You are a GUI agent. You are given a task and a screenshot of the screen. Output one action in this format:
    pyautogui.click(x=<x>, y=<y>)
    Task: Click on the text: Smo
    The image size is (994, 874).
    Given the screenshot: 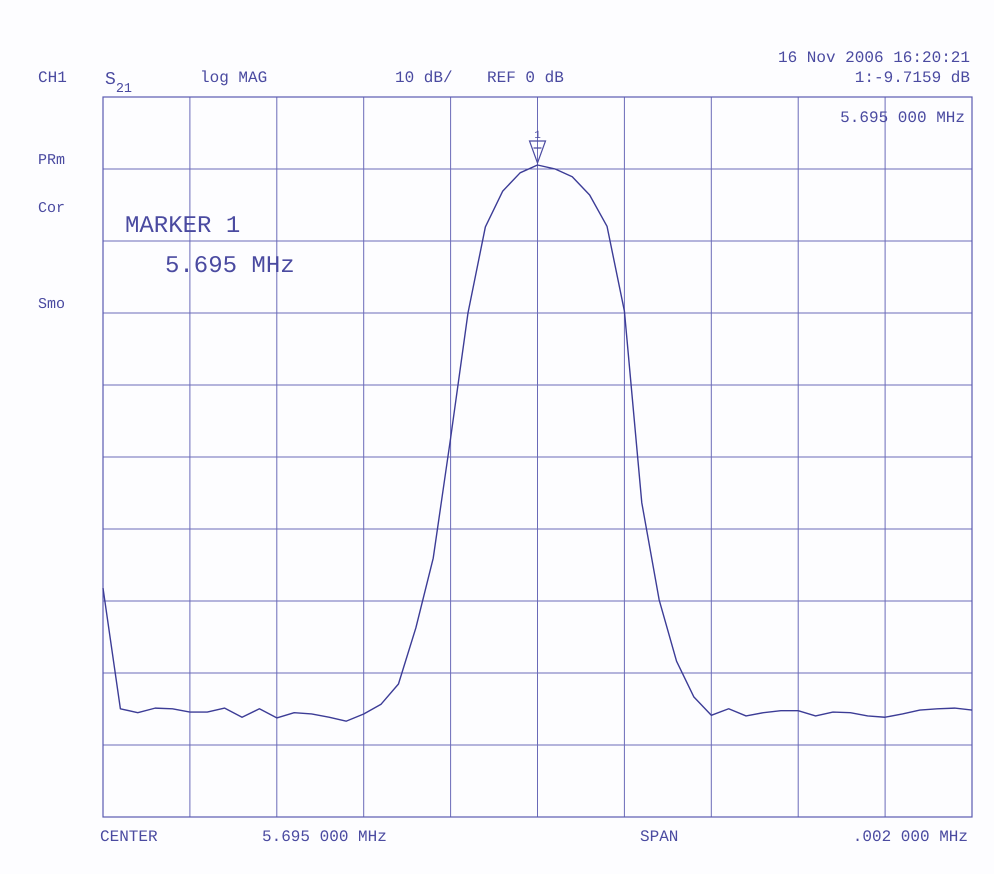 What is the action you would take?
    pyautogui.click(x=52, y=304)
    